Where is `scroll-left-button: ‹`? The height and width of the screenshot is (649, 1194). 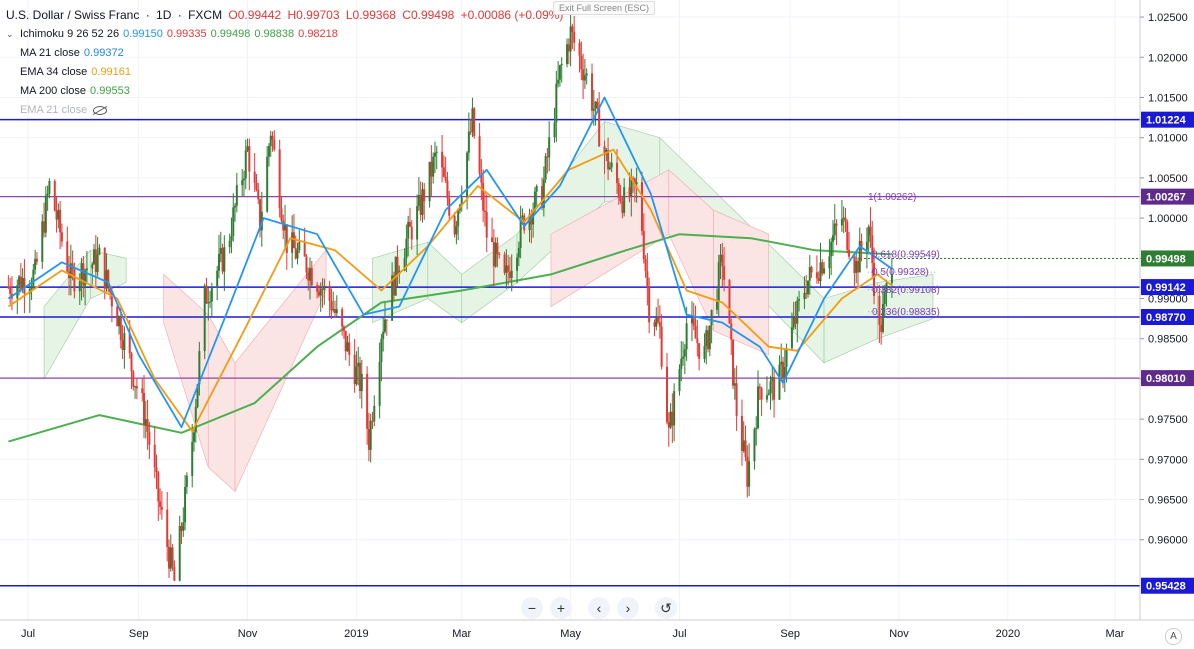 scroll-left-button: ‹ is located at coordinates (599, 608).